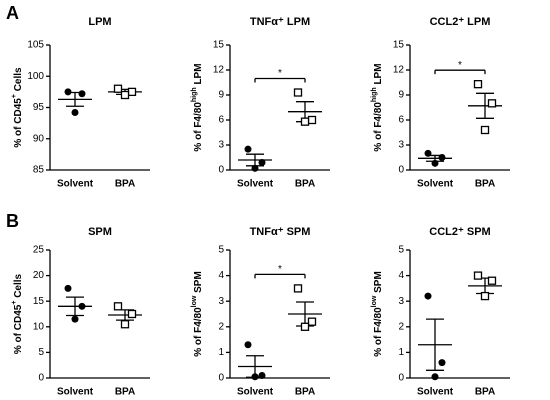 The height and width of the screenshot is (400, 550). Describe the element at coordinates (194, 301) in the screenshot. I see `y-axis-label-part: low` at that location.